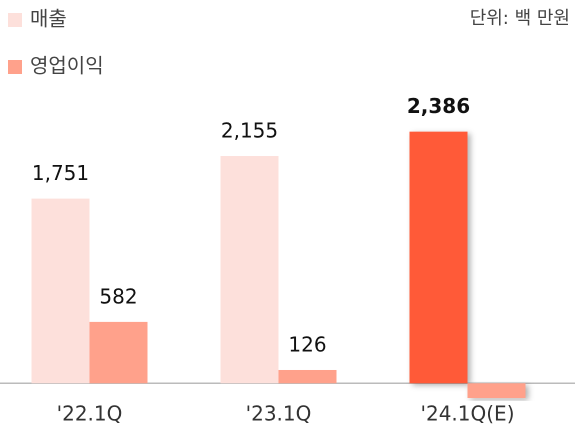 The width and height of the screenshot is (575, 436). Describe the element at coordinates (307, 344) in the screenshot. I see `value-label: 126` at that location.